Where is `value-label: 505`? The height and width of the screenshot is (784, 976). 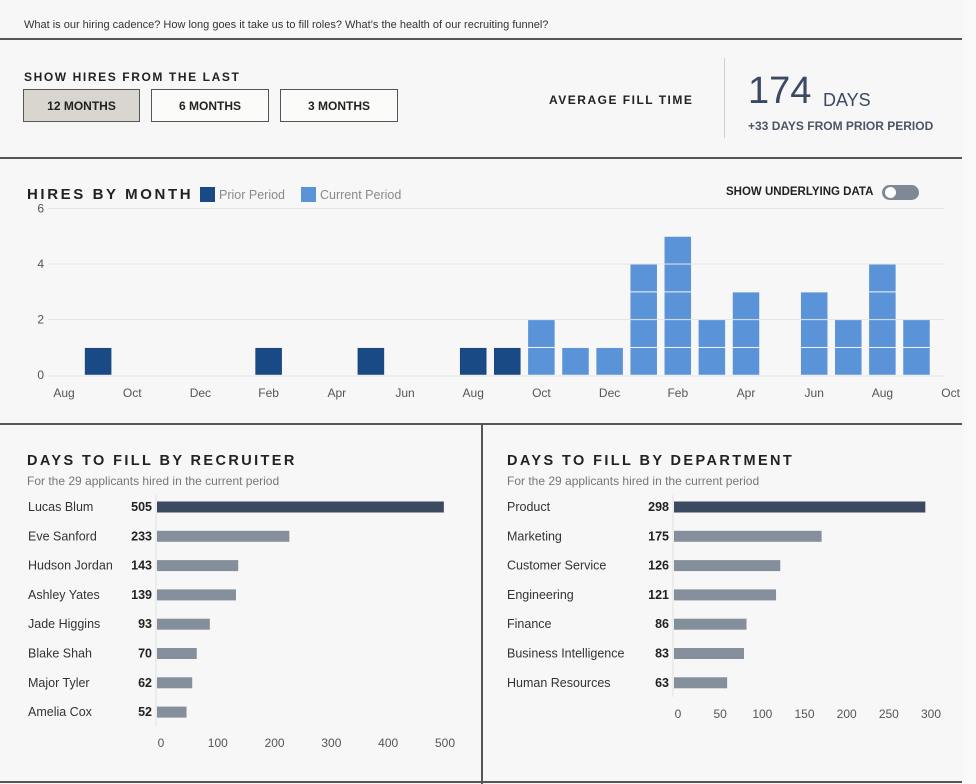
value-label: 505 is located at coordinates (141, 507).